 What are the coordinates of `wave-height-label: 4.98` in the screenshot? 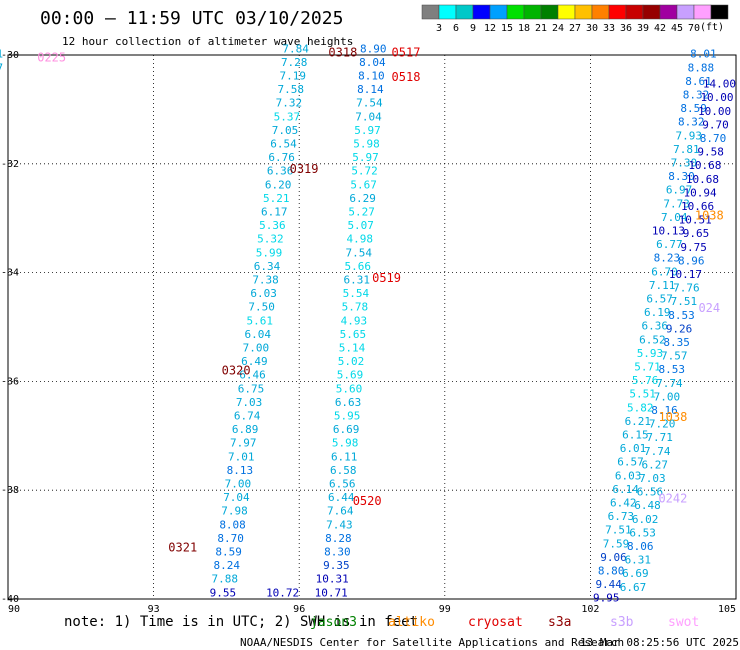 It's located at (359, 239).